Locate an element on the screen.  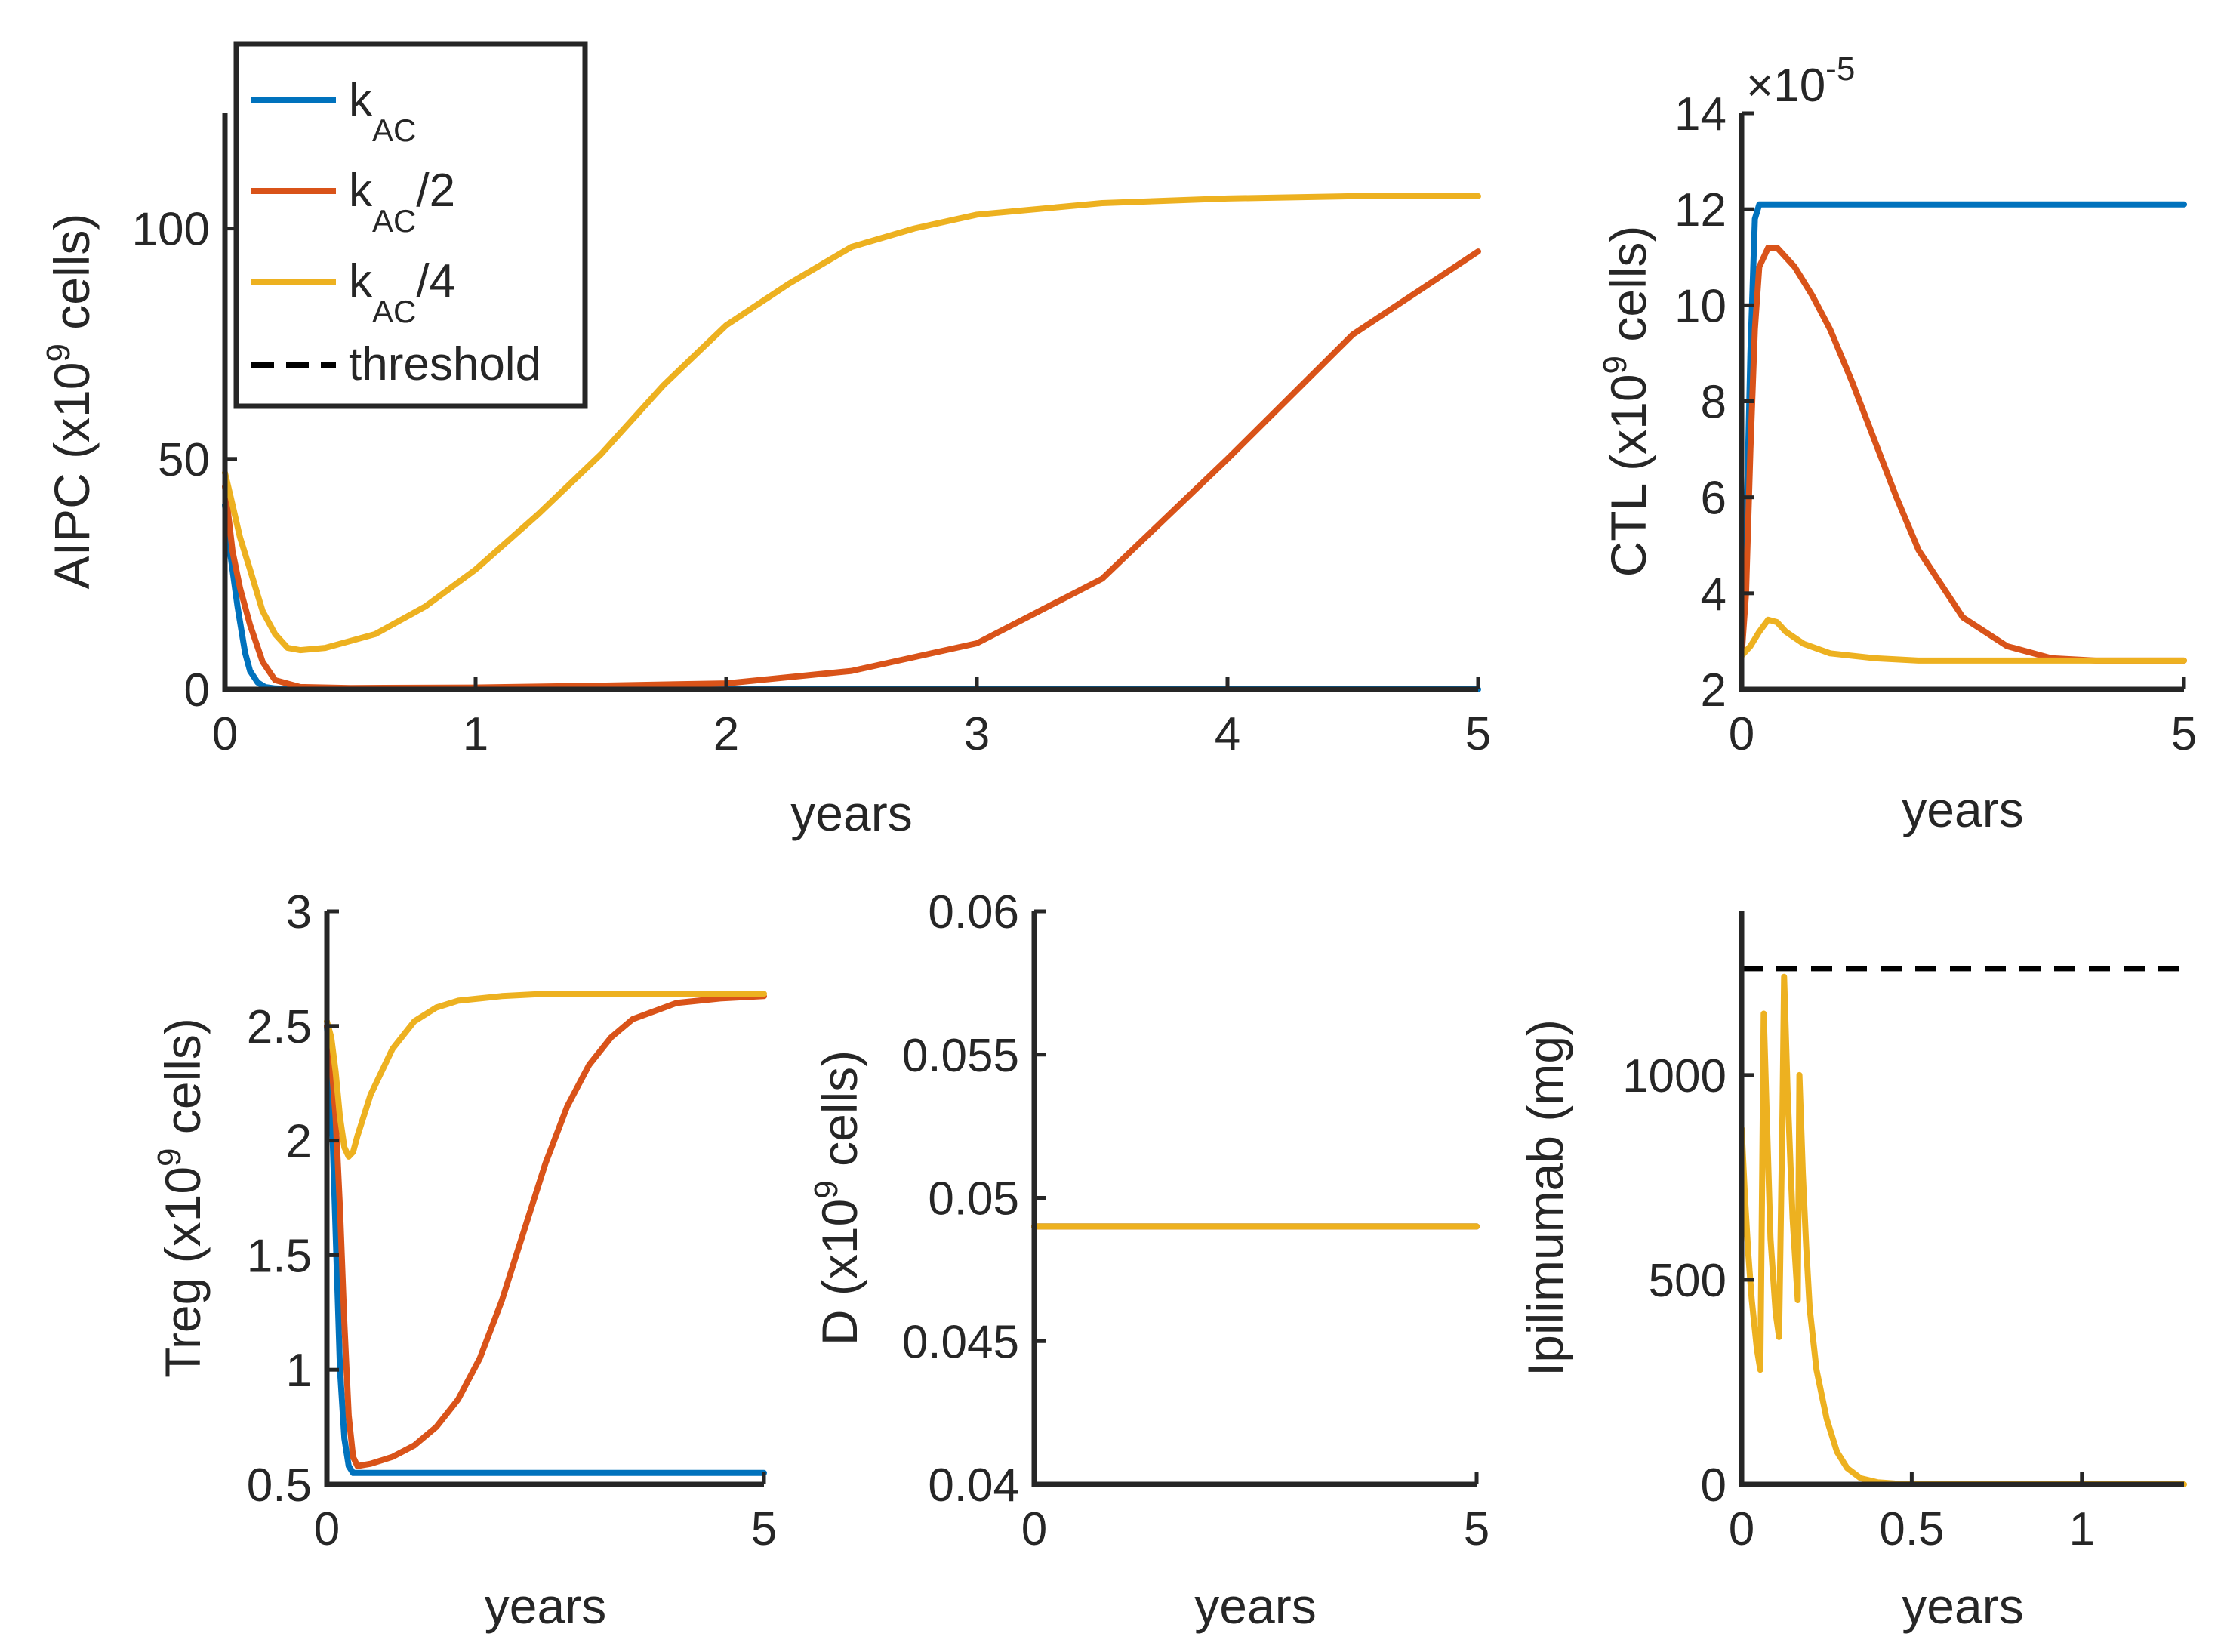
y-tick-label: 0.05 is located at coordinates (973, 1199).